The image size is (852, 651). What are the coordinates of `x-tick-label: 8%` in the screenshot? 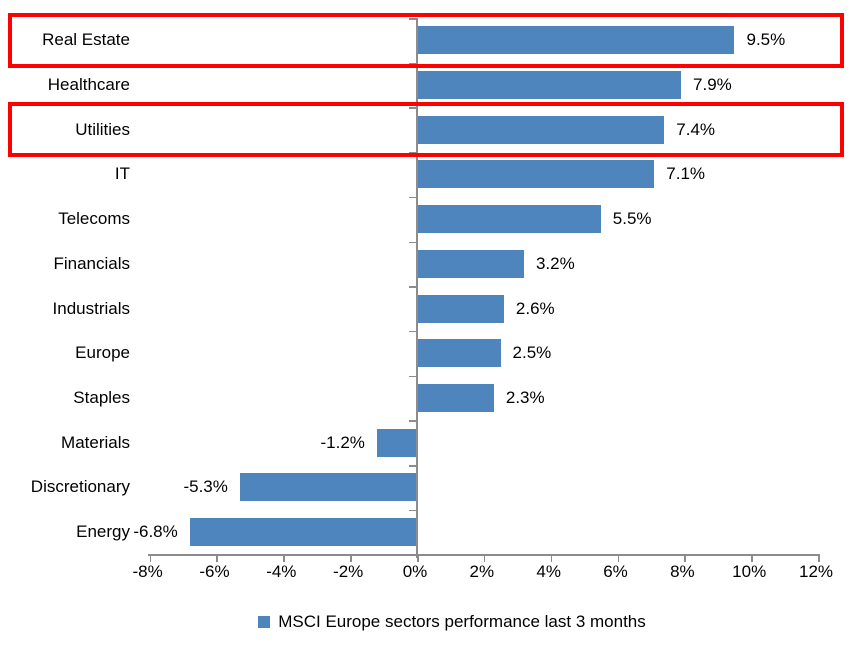 It's located at (682, 571).